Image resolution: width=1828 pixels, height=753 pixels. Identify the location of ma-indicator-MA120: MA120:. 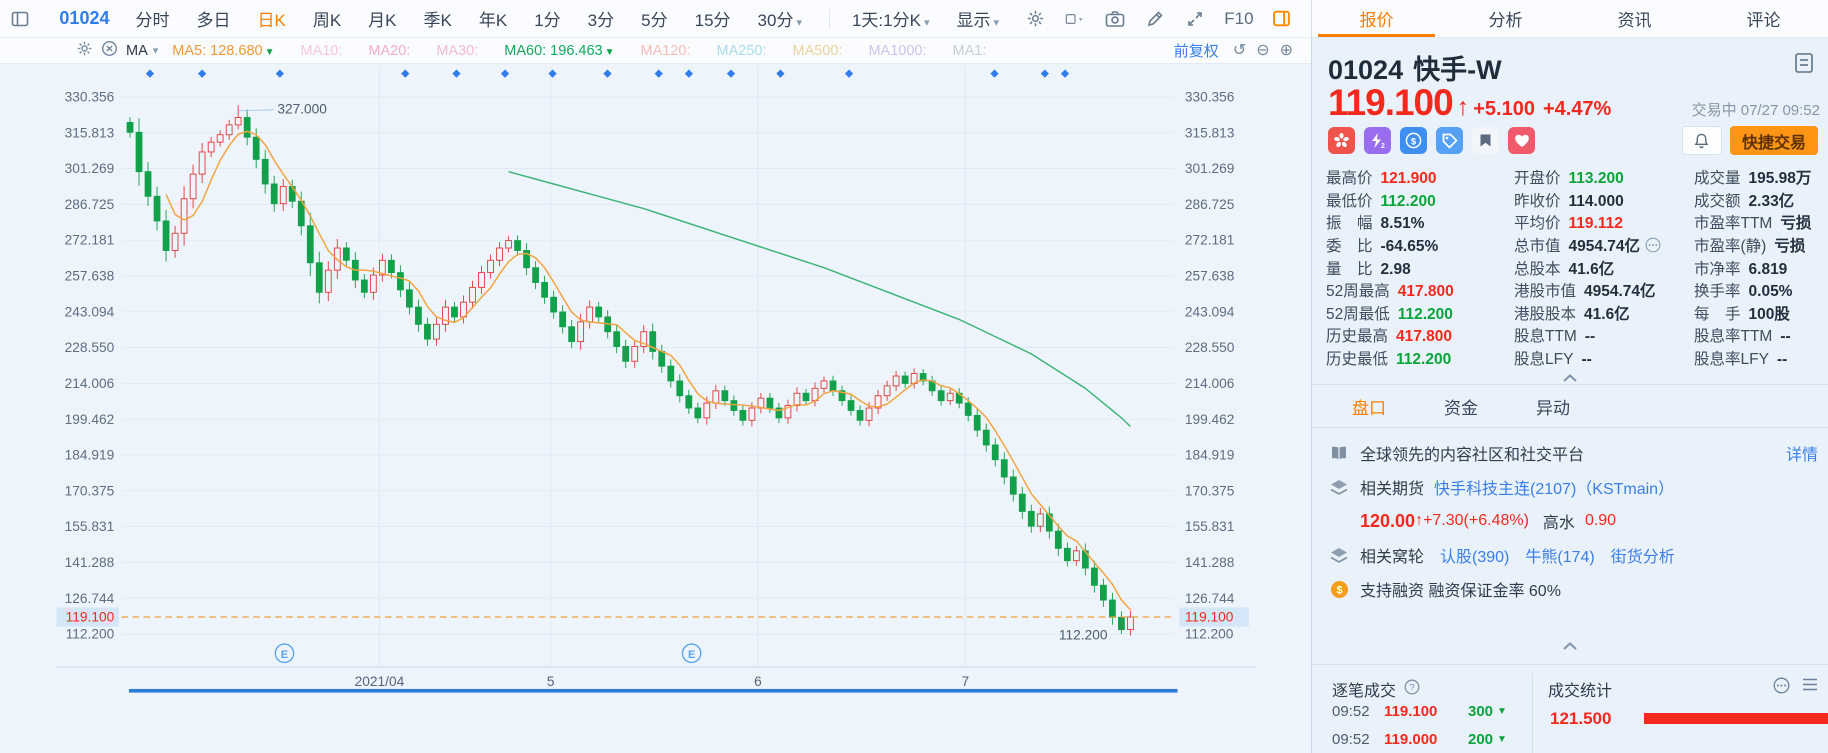
(665, 50).